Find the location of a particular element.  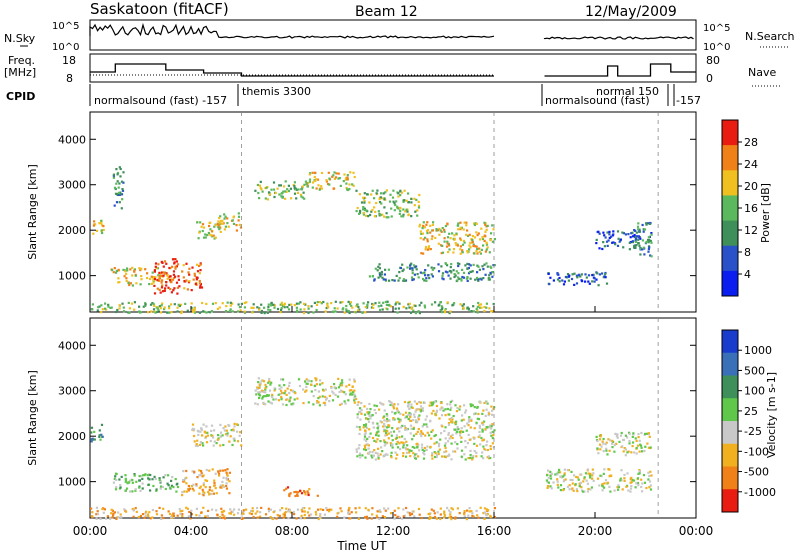

velocity-colorbar-swatch is located at coordinates (730, 342).